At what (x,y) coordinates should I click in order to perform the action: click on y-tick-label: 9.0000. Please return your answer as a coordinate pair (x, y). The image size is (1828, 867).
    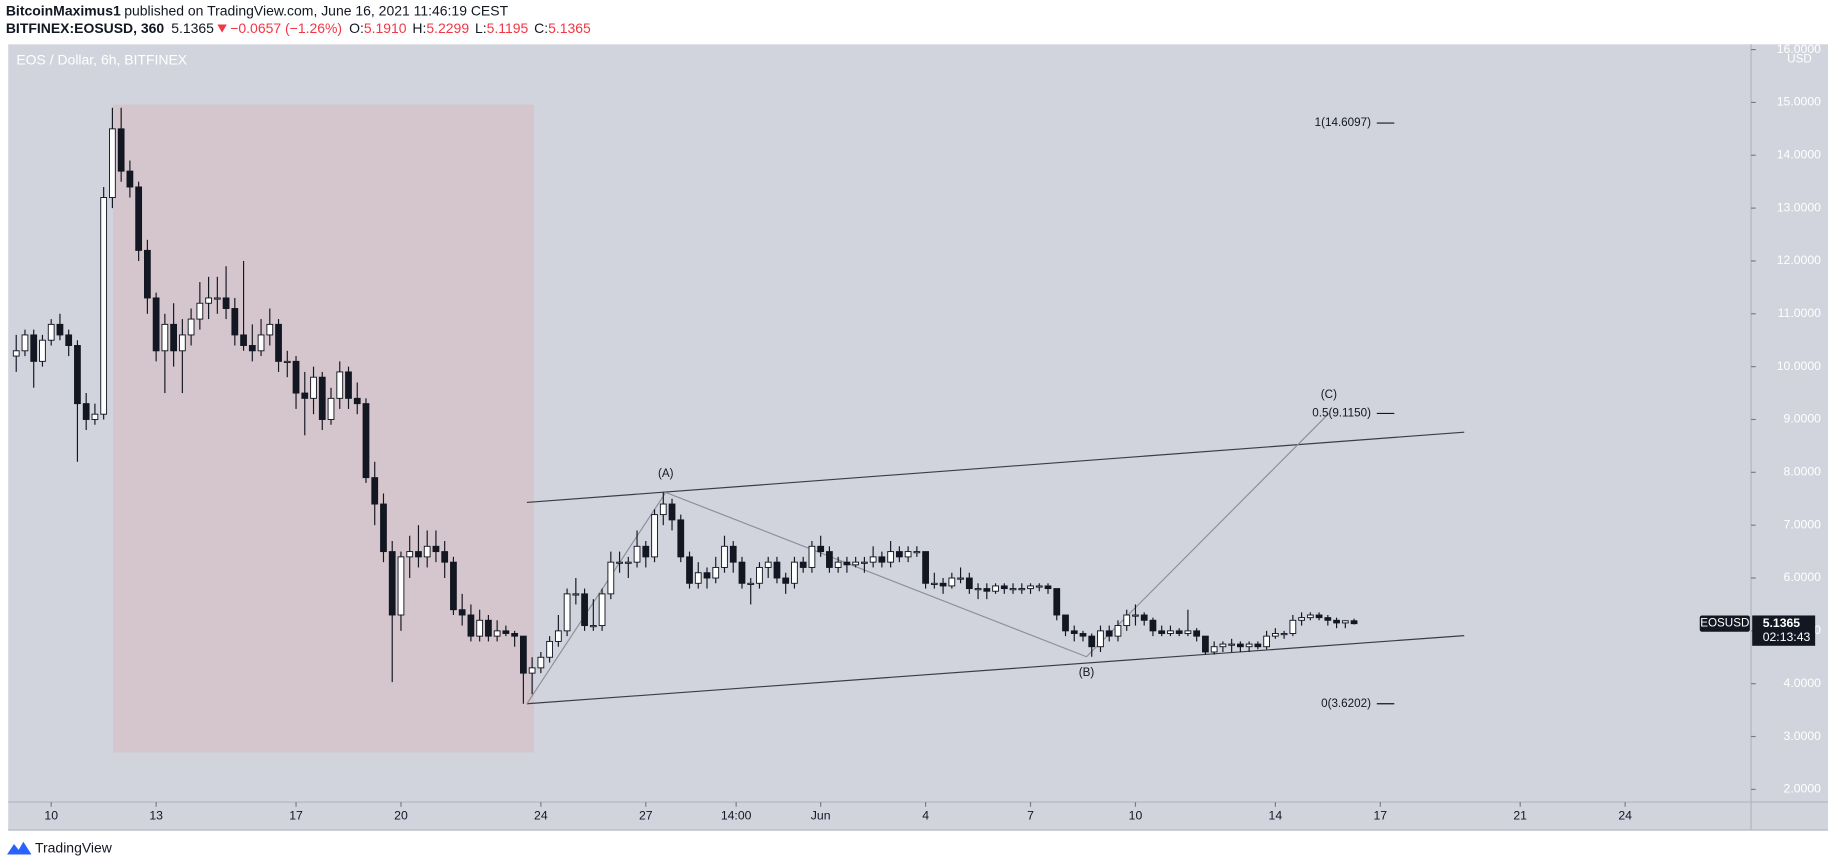
    Looking at the image, I should click on (1803, 419).